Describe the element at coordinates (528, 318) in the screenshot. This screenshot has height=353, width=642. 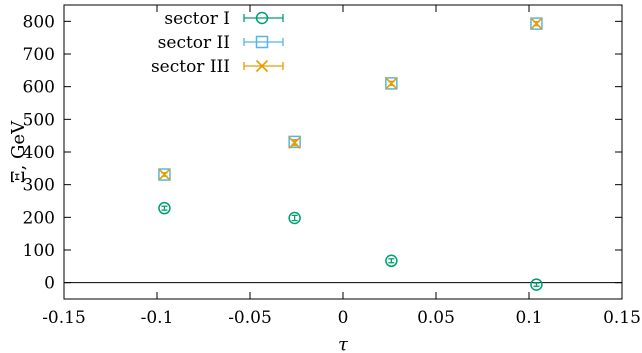
I see `x-tick-label: 0.1` at that location.